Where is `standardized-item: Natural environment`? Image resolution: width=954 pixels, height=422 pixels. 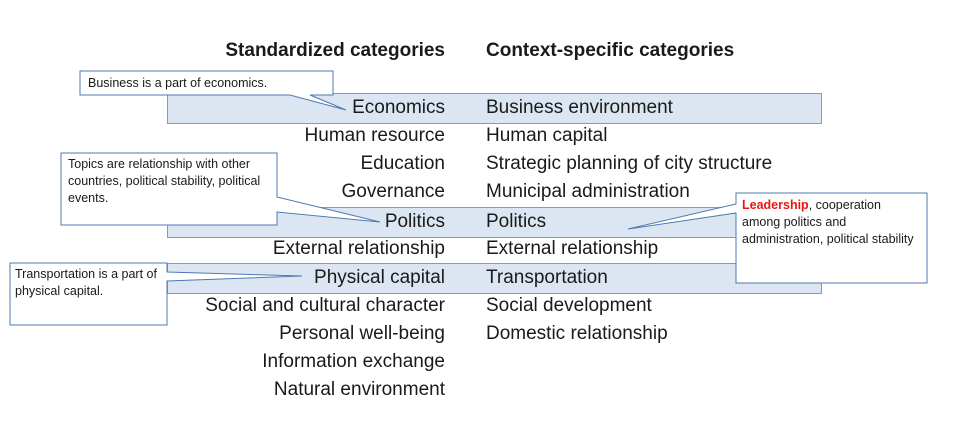
standardized-item: Natural environment is located at coordinates (359, 389).